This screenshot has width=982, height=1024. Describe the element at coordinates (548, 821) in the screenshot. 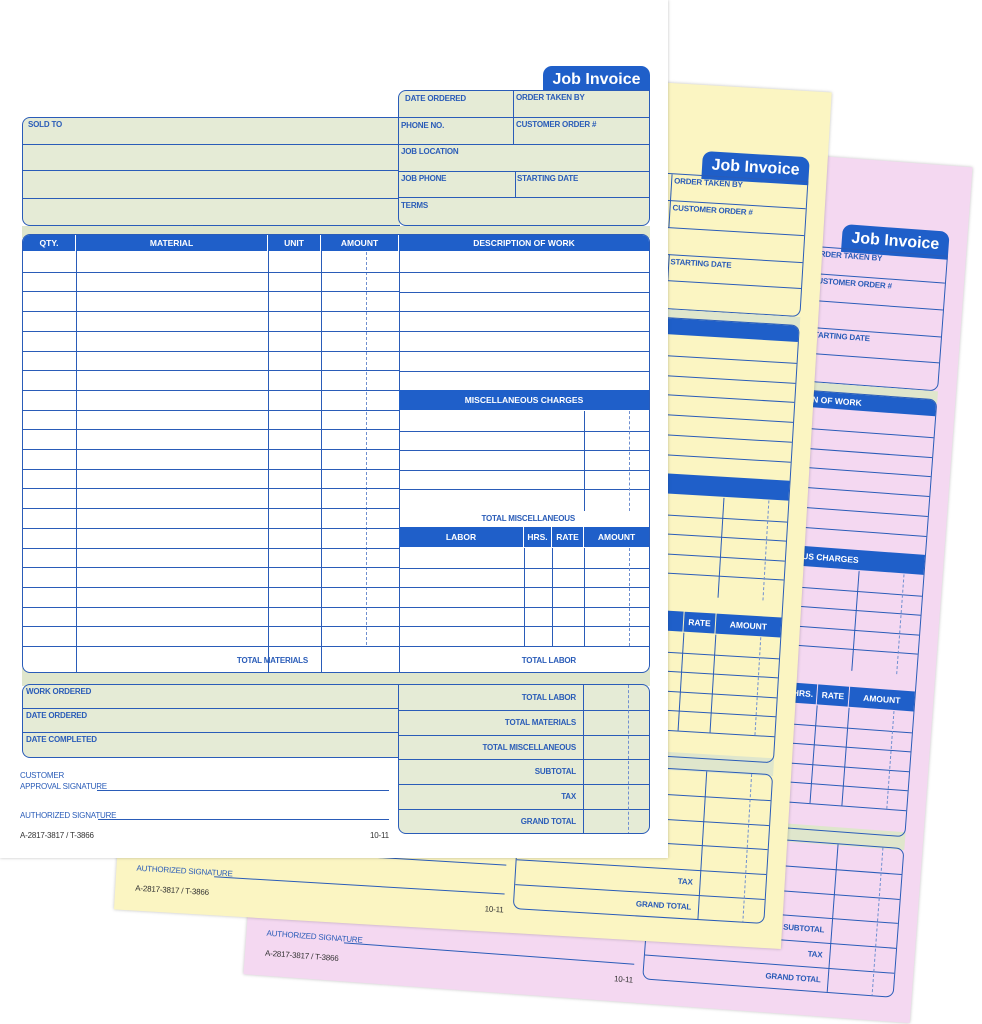

I see `totals-label: GRAND TOTAL` at that location.